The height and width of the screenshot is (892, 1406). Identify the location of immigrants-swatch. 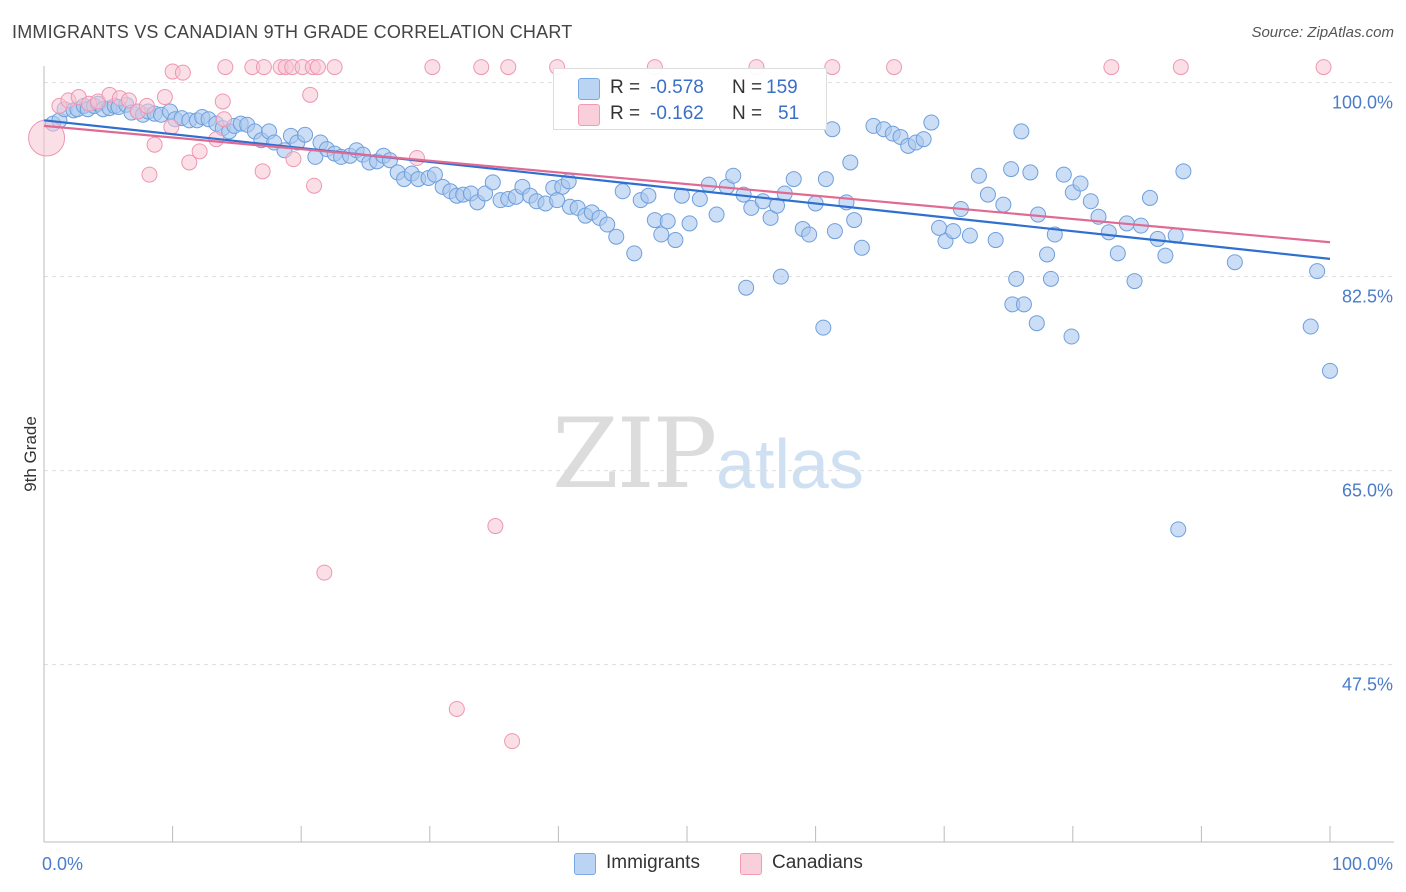
(589, 89).